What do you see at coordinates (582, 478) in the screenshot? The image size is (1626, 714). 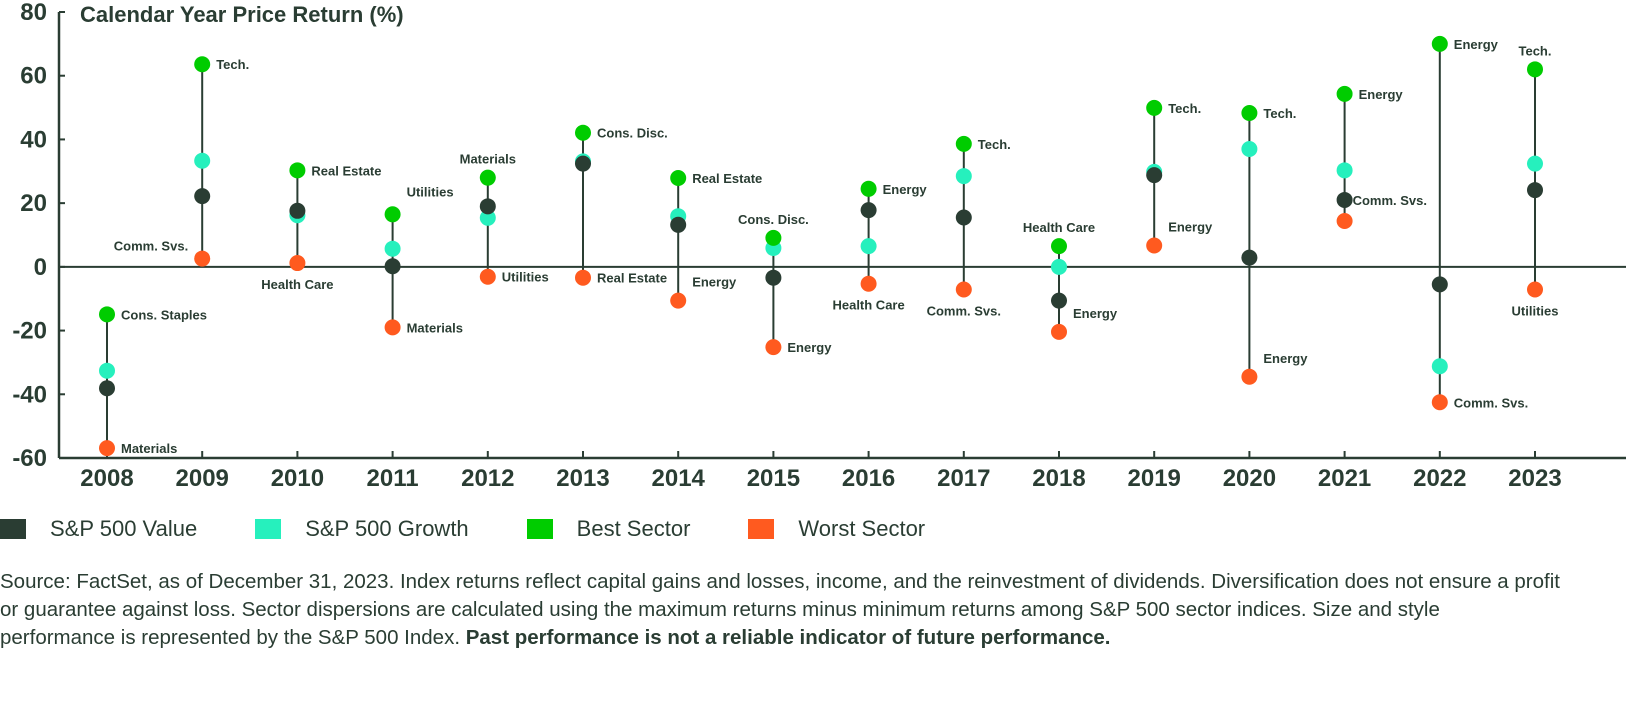 I see `x-tick-label: 2013` at bounding box center [582, 478].